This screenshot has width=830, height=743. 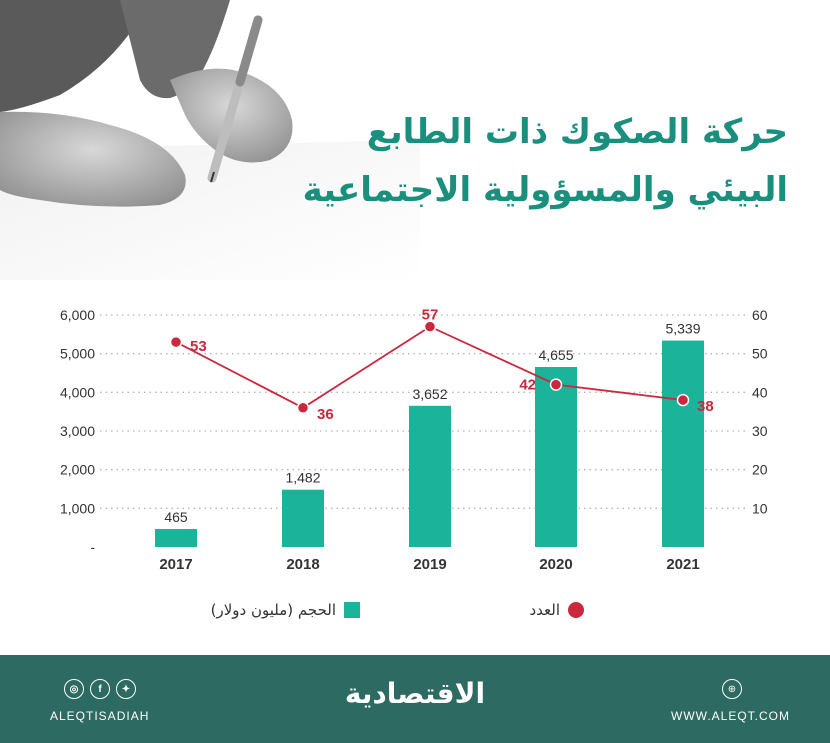 I want to click on legend-label-count: العدد, so click(x=544, y=610).